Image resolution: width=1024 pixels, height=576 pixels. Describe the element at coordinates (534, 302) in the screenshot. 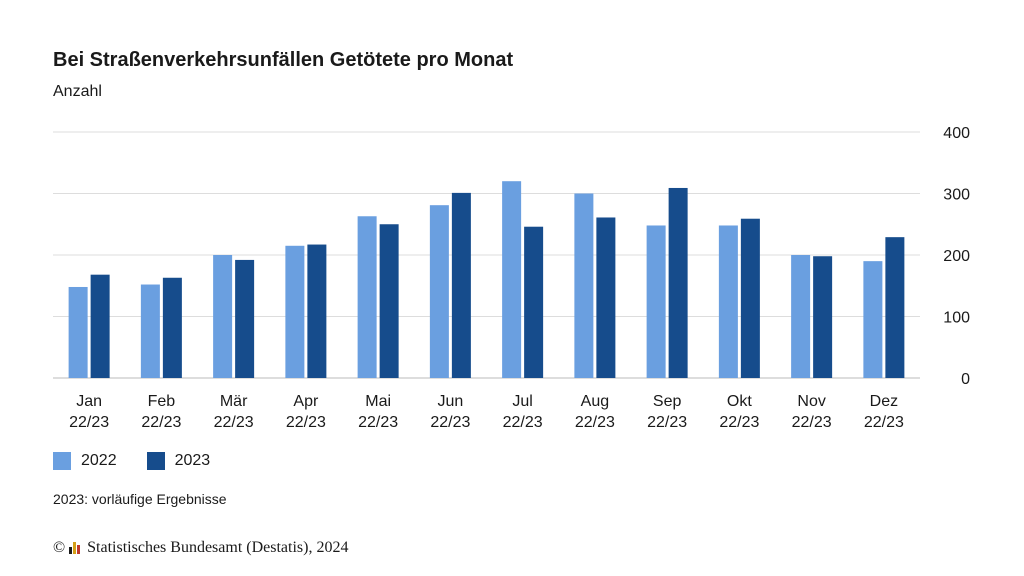

I see `bar-2023-jul` at that location.